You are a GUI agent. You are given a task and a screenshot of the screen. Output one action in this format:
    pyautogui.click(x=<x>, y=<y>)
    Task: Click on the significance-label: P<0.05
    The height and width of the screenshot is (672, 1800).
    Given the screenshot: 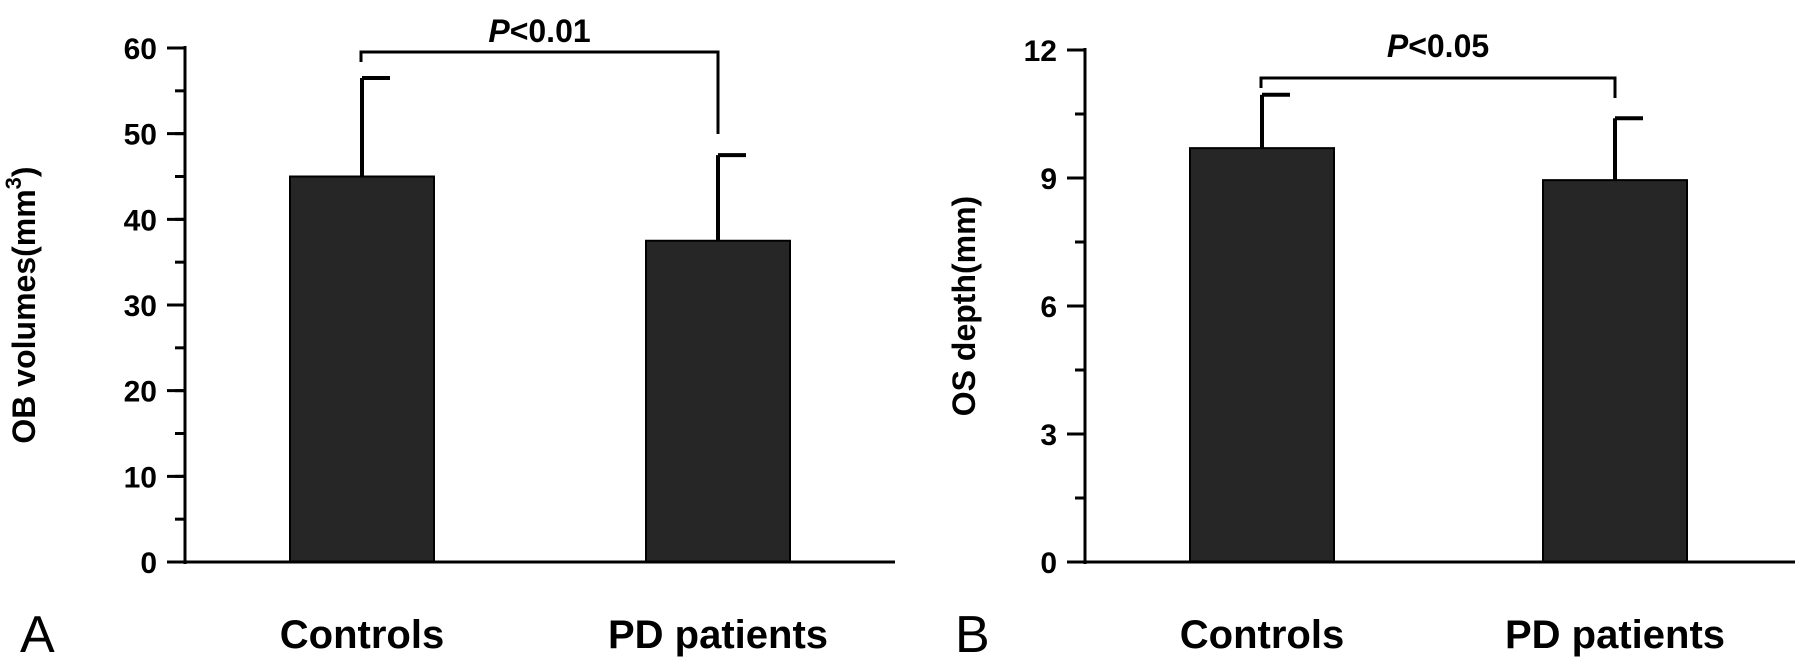 What is the action you would take?
    pyautogui.click(x=1438, y=46)
    